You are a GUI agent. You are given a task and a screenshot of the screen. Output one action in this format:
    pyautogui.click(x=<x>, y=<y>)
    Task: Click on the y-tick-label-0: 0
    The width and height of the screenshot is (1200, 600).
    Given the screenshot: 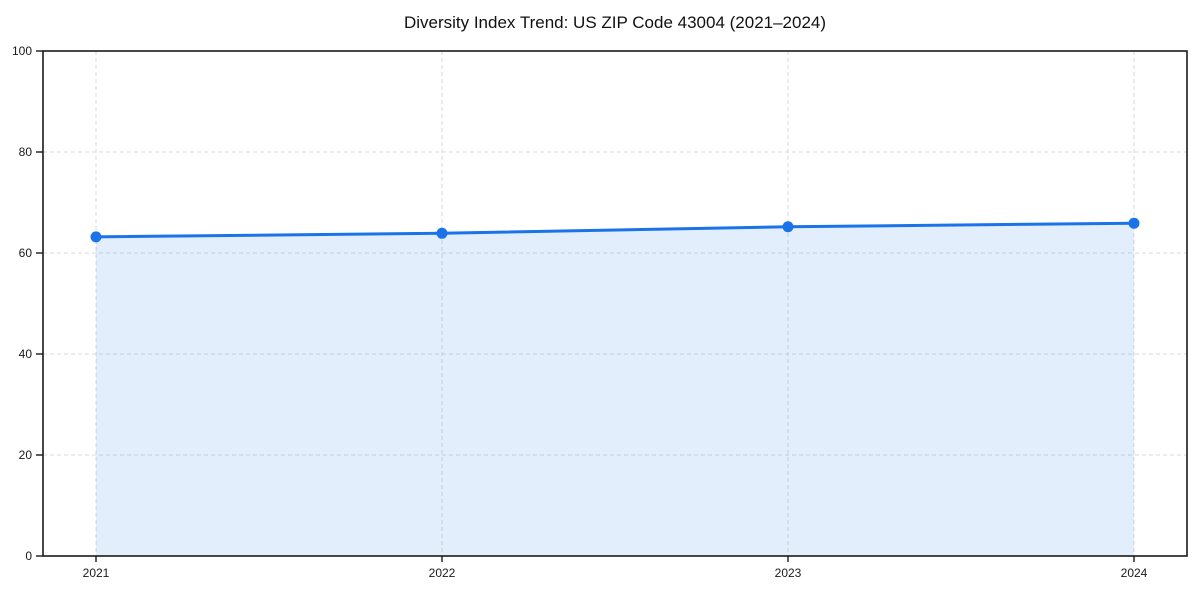 What is the action you would take?
    pyautogui.click(x=28, y=556)
    